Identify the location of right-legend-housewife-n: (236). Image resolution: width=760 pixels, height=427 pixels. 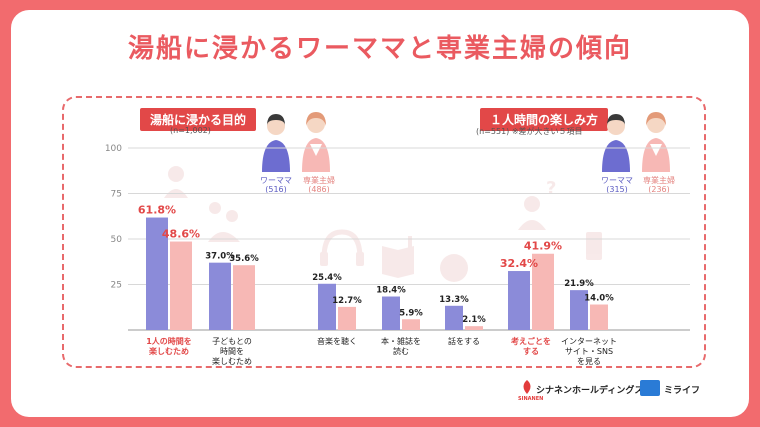
(659, 189).